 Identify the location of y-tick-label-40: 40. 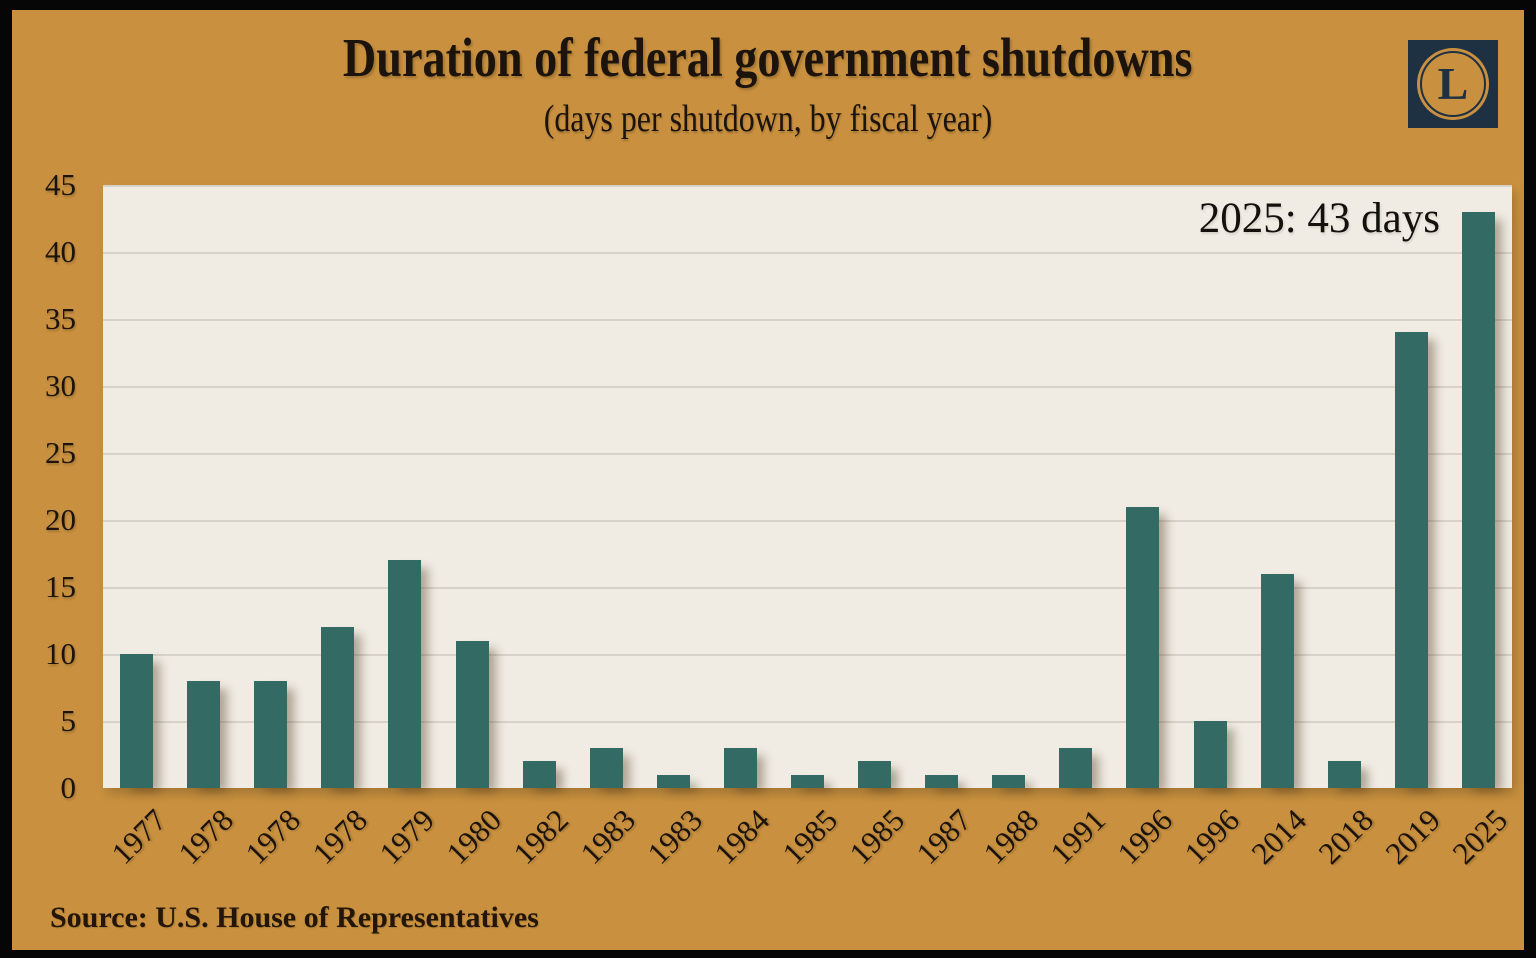
(60, 251).